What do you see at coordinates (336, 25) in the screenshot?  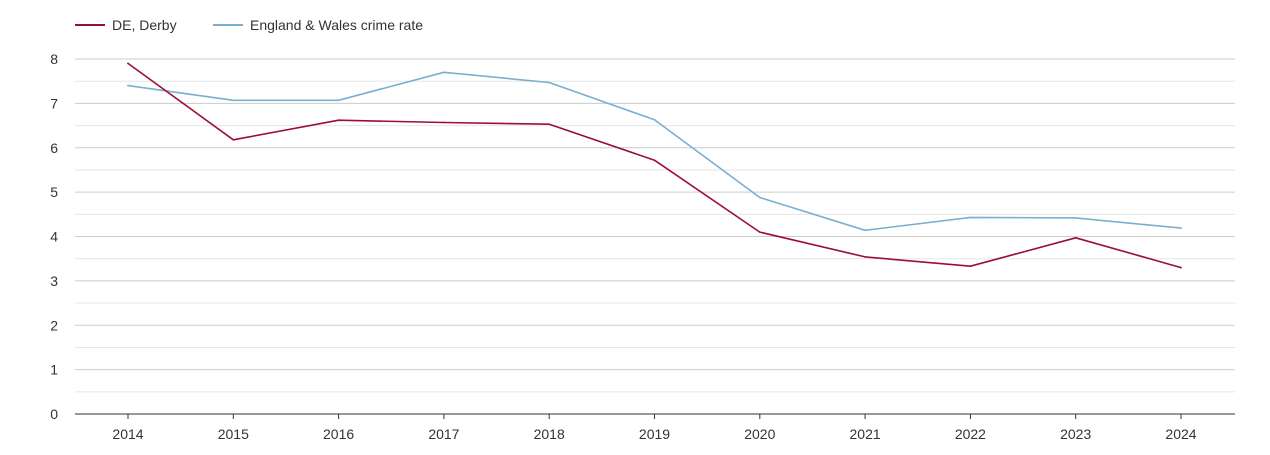 I see `legend-label: England & Wales crime rate` at bounding box center [336, 25].